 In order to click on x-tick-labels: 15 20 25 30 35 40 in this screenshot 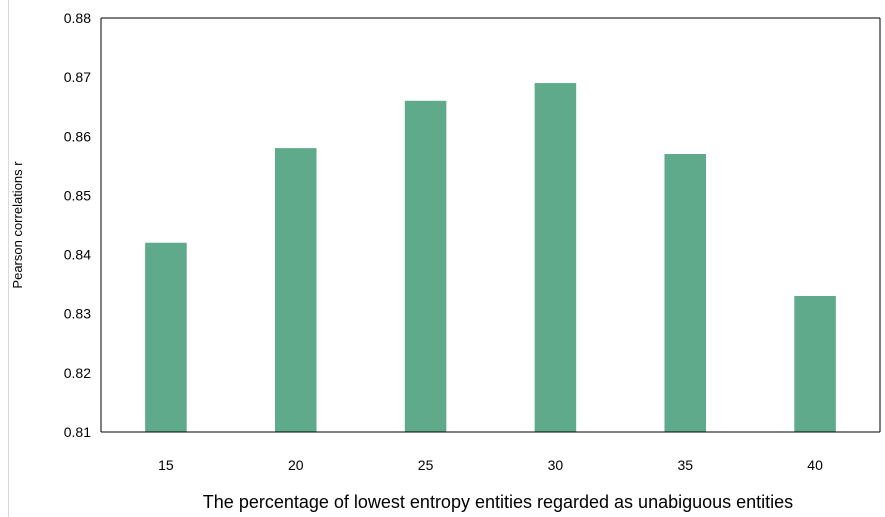, I will do `click(490, 465)`.